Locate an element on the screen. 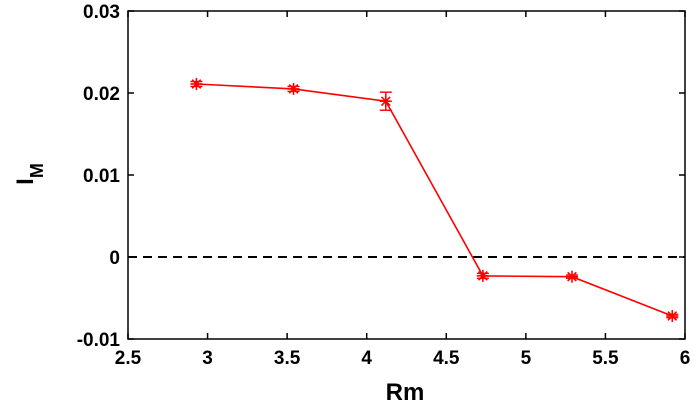 The image size is (700, 407). x-tick-label: 4.5 is located at coordinates (446, 358).